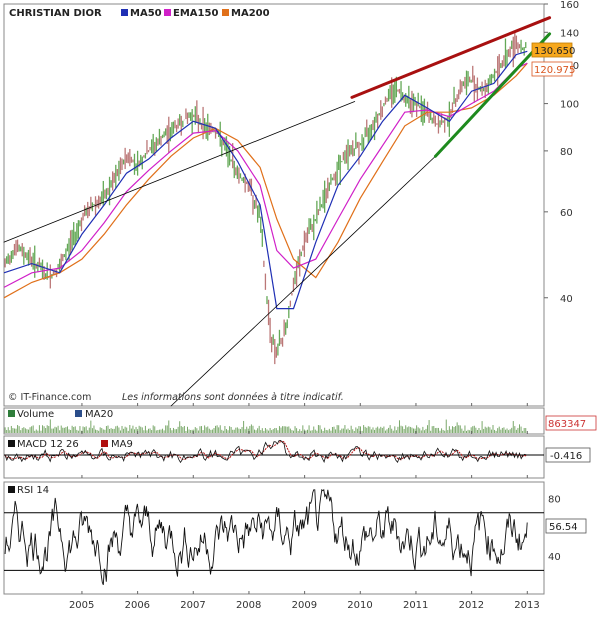 The height and width of the screenshot is (619, 600). What do you see at coordinates (225, 12) in the screenshot?
I see `legend-swatch-ma200` at bounding box center [225, 12].